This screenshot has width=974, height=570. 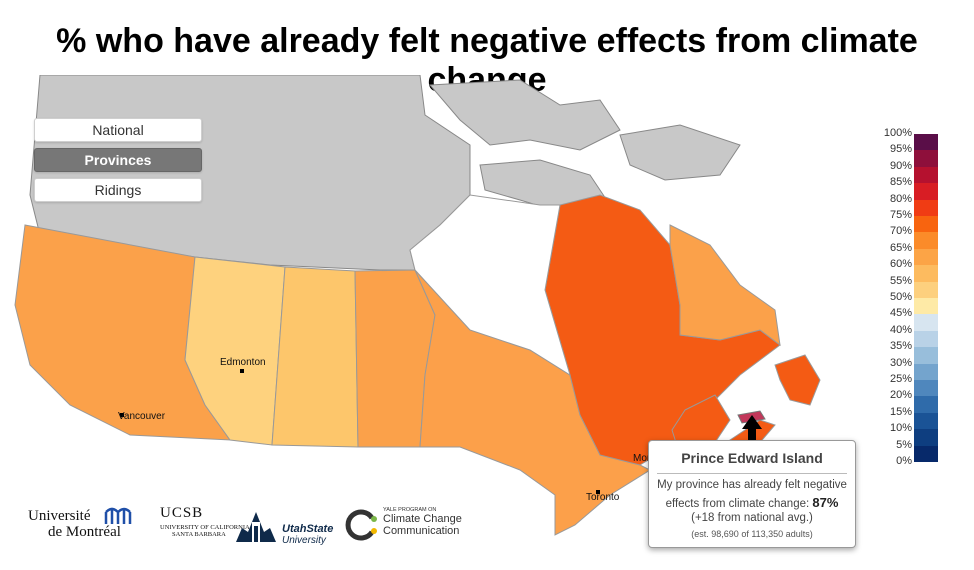 I want to click on pointer-arrow, so click(x=752, y=427).